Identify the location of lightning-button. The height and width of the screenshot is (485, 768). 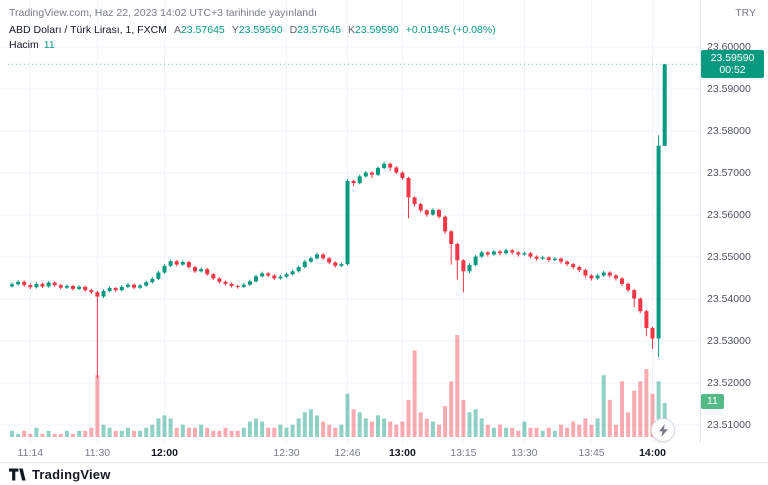
(663, 430).